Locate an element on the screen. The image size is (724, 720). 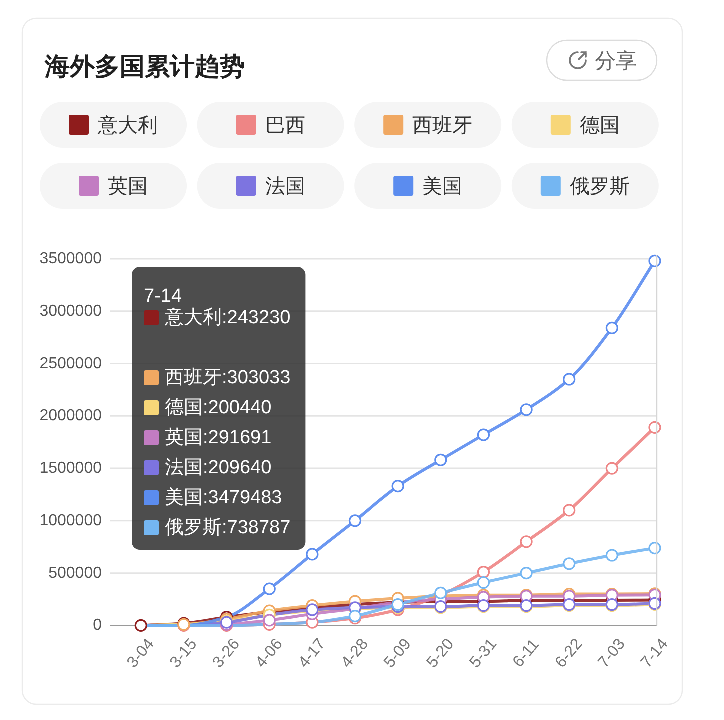
legend-label: 法国 is located at coordinates (285, 187).